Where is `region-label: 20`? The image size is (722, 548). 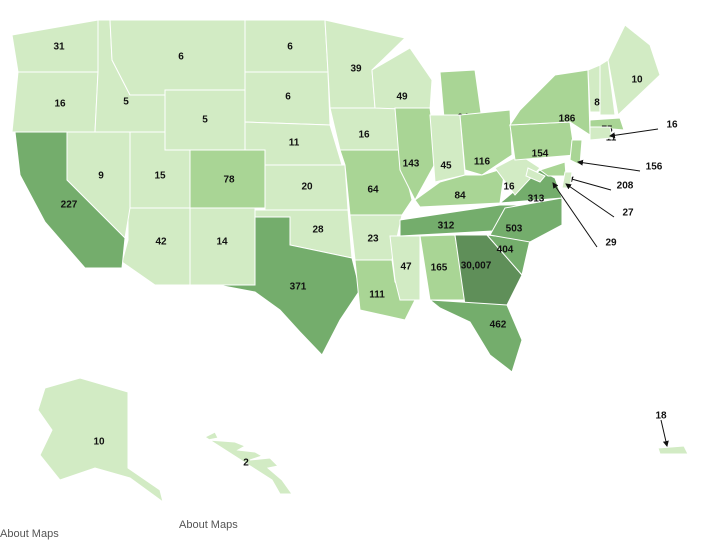
region-label: 20 is located at coordinates (307, 187).